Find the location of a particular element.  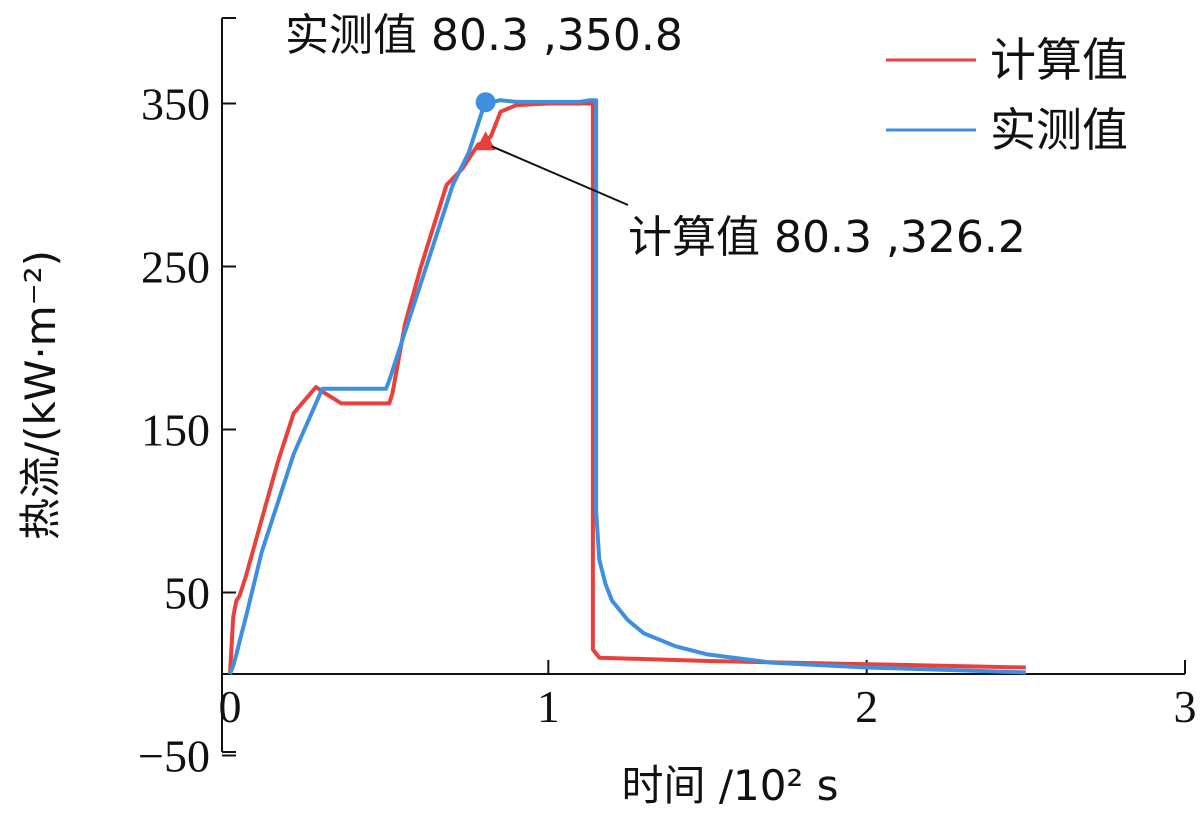

legend-label-calculated: 计算值 is located at coordinates (1059, 60).